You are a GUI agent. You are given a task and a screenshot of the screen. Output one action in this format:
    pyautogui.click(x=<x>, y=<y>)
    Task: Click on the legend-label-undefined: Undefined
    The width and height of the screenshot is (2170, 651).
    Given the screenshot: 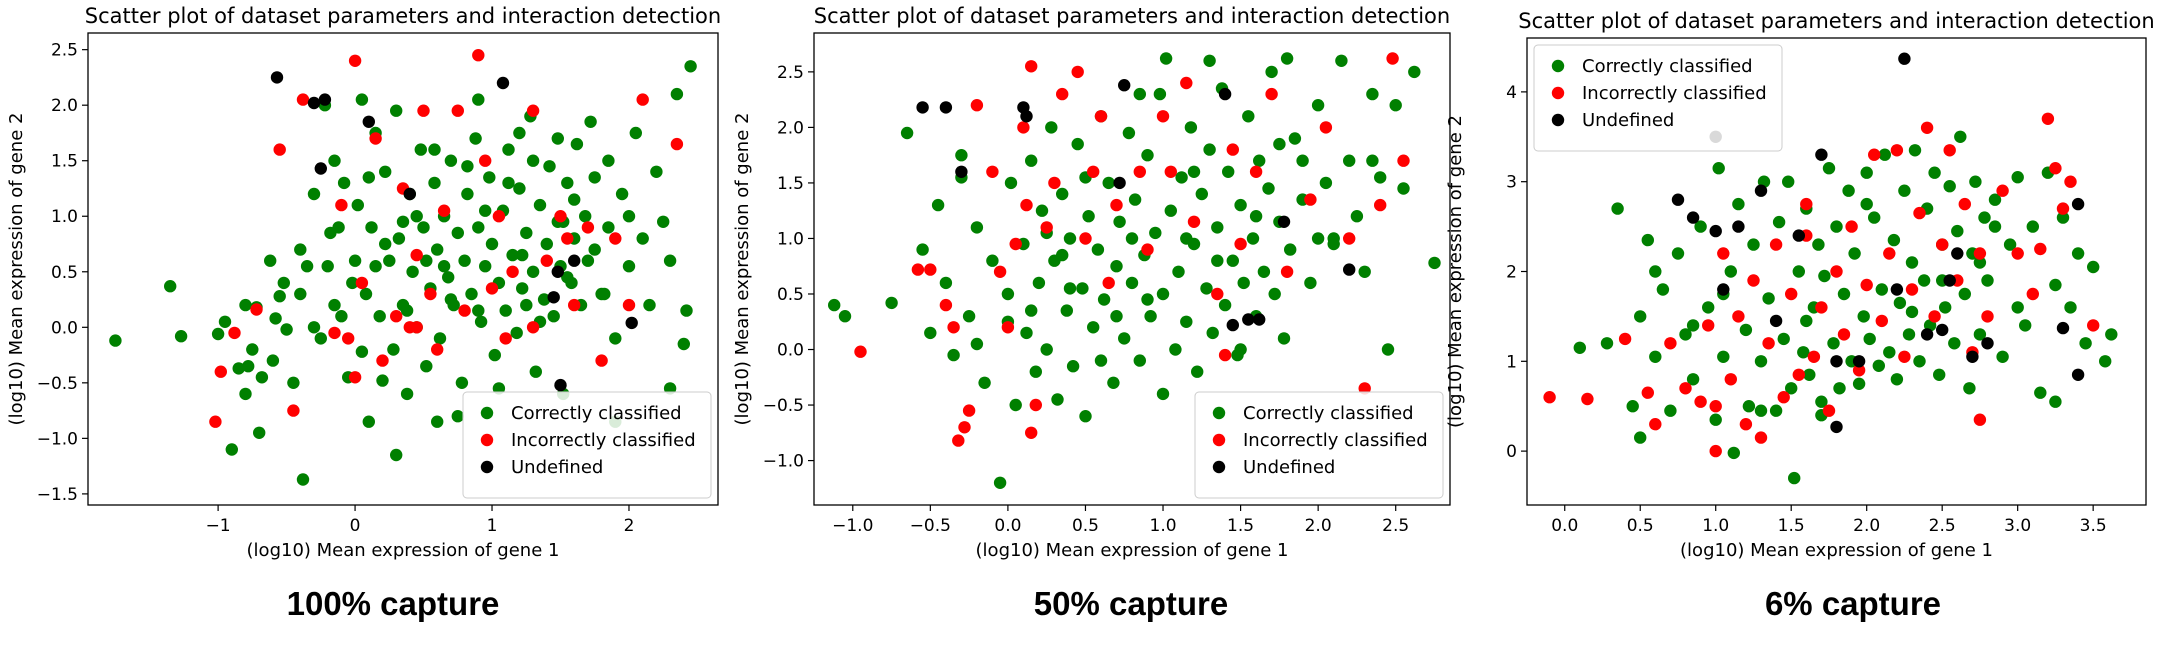 What is the action you would take?
    pyautogui.click(x=1289, y=467)
    